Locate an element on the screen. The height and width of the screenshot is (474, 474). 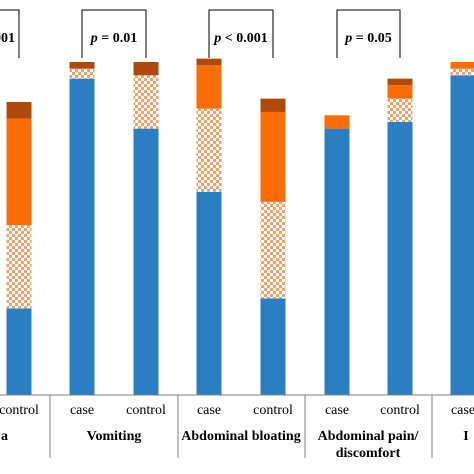
group-label: I is located at coordinates (465, 436).